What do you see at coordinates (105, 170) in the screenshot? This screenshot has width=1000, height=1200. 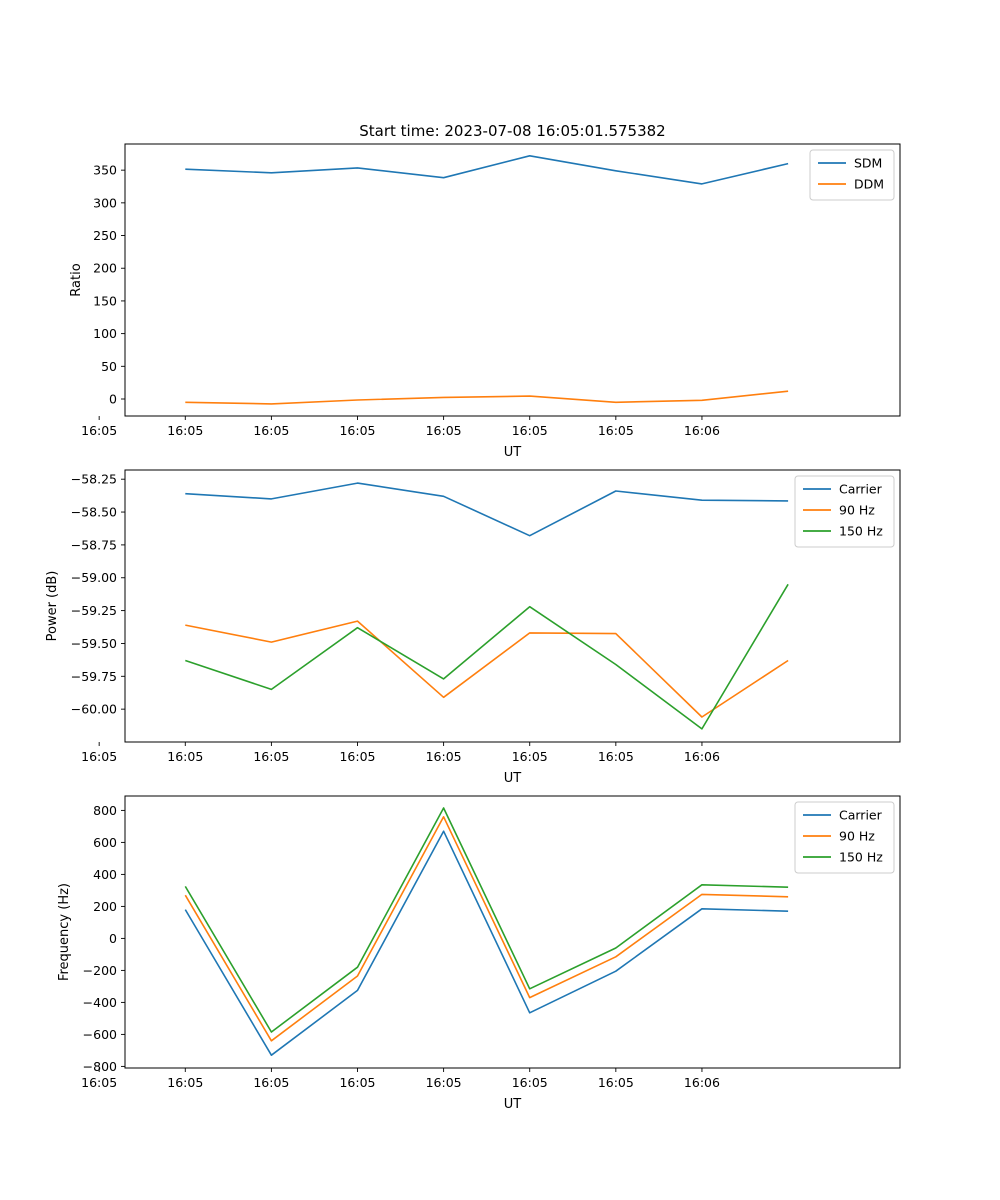 I see `y-tick-label: 350` at bounding box center [105, 170].